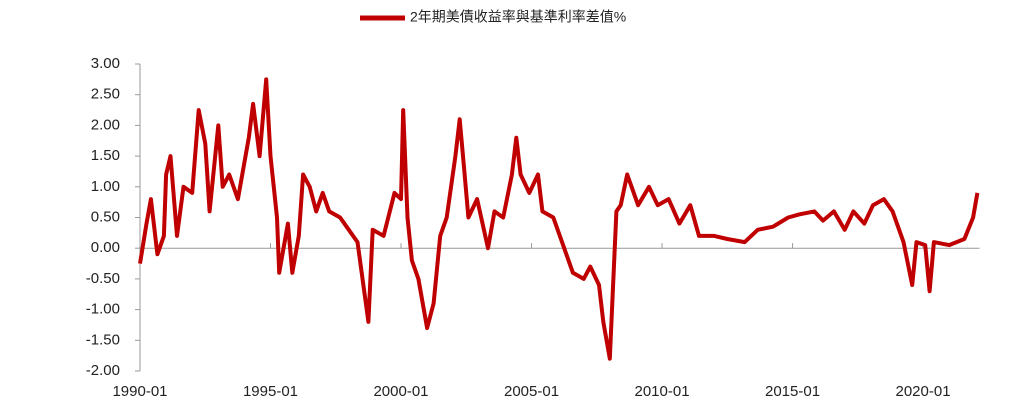 The width and height of the screenshot is (1033, 411). I want to click on y-tick-label: 0.00, so click(105, 247).